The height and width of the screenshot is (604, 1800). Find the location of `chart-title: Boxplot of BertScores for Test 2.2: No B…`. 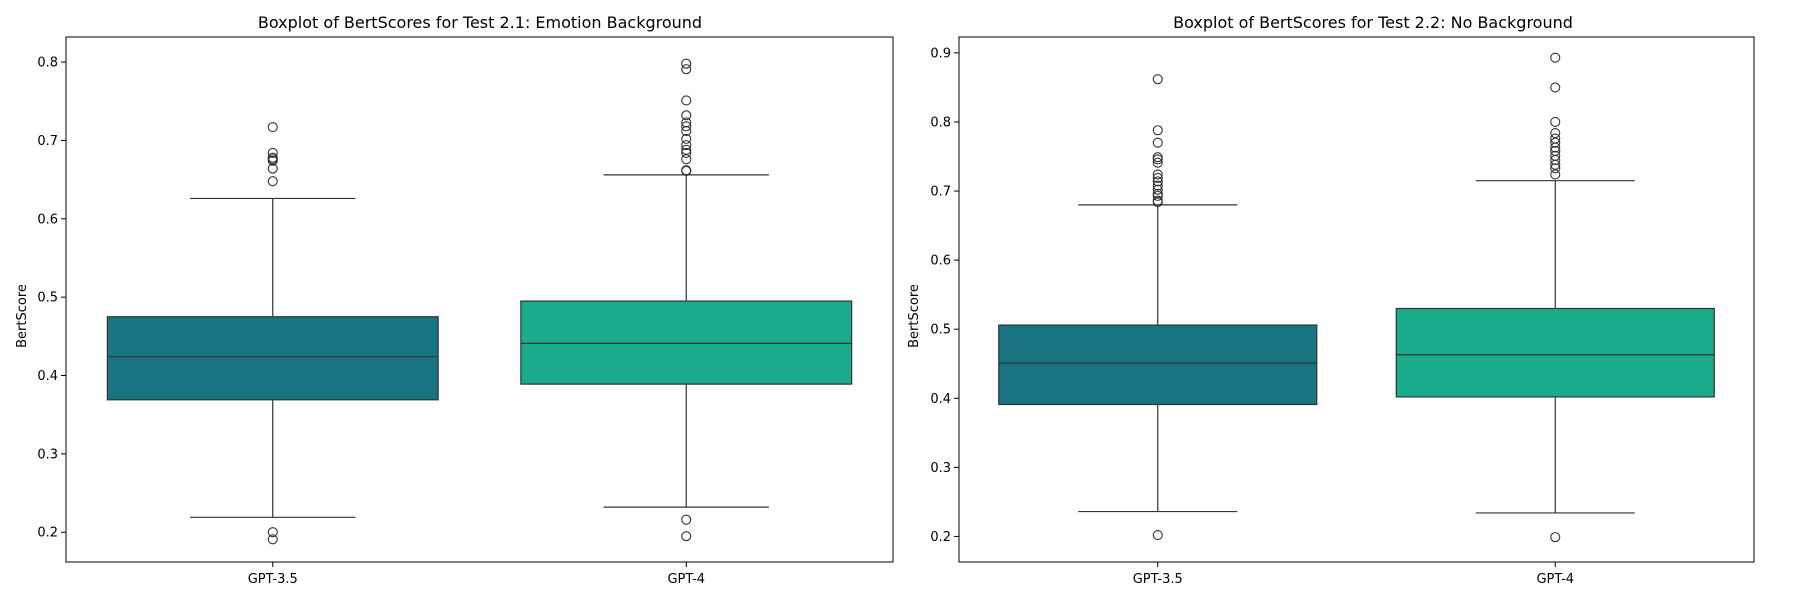

chart-title: Boxplot of BertScores for Test 2.2: No B… is located at coordinates (1373, 22).